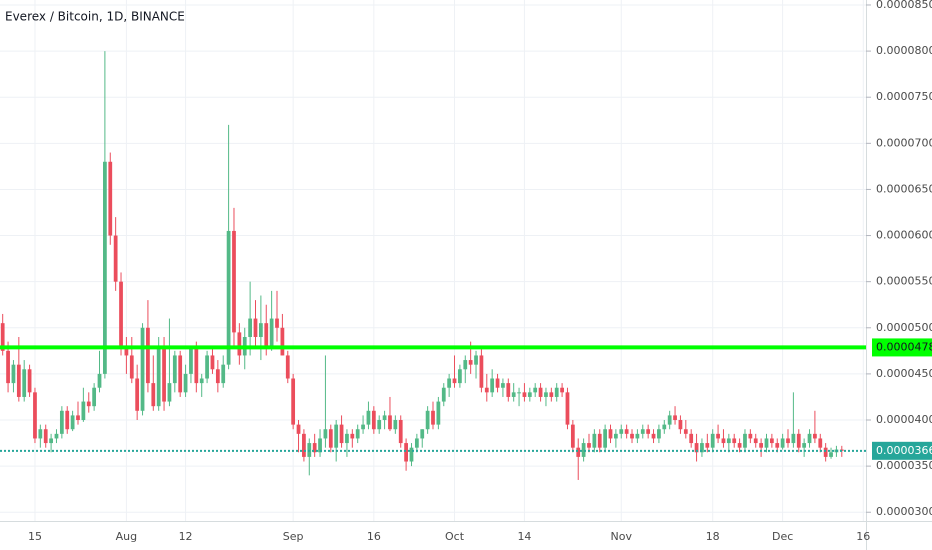 Image resolution: width=932 pixels, height=550 pixels. What do you see at coordinates (904, 419) in the screenshot?
I see `y-tick-label: 0.00004000` at bounding box center [904, 419].